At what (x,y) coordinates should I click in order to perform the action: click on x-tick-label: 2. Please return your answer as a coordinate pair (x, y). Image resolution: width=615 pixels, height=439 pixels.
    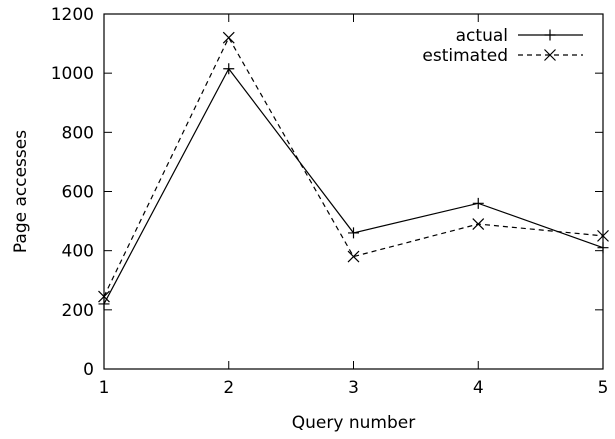
    Looking at the image, I should click on (228, 388).